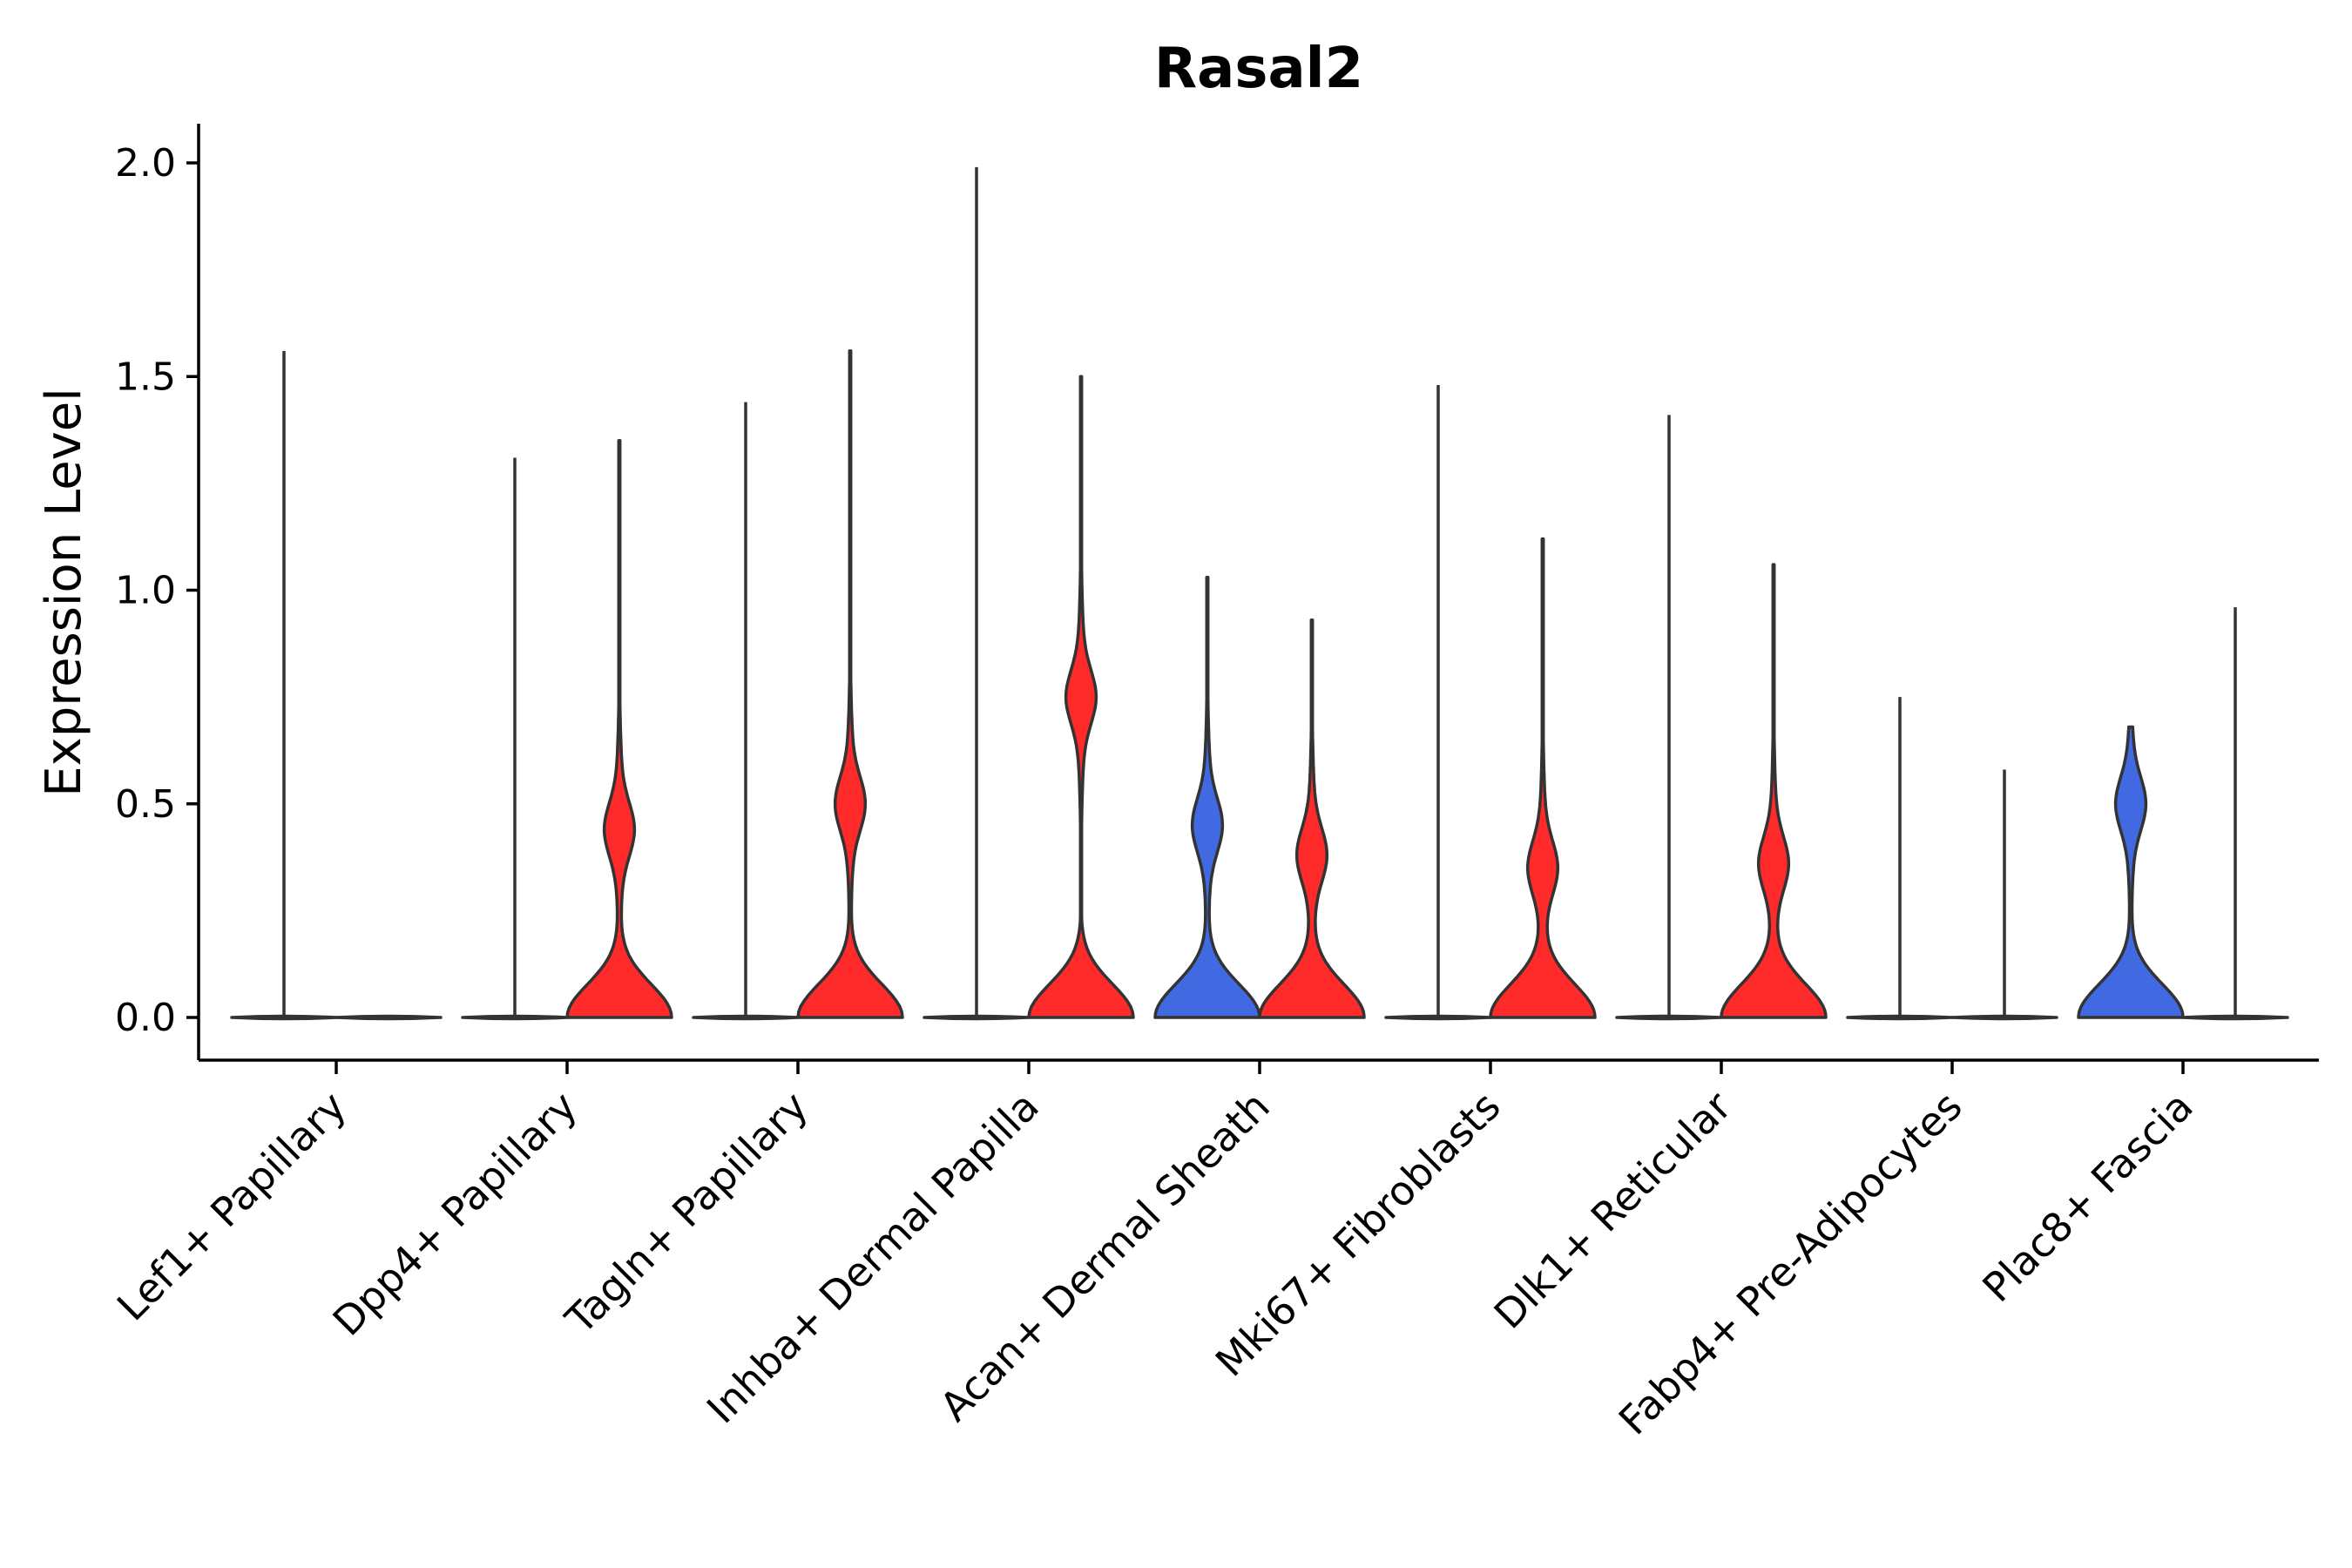 The image size is (2352, 1568). What do you see at coordinates (687, 1213) in the screenshot?
I see `x-tick-label: Tagln+ Papillary` at bounding box center [687, 1213].